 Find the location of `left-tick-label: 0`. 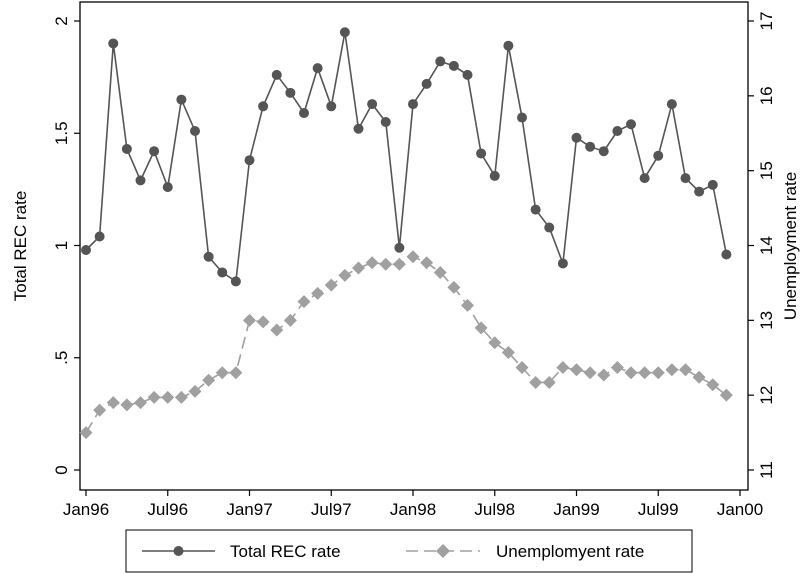

left-tick-label: 0 is located at coordinates (61, 469).